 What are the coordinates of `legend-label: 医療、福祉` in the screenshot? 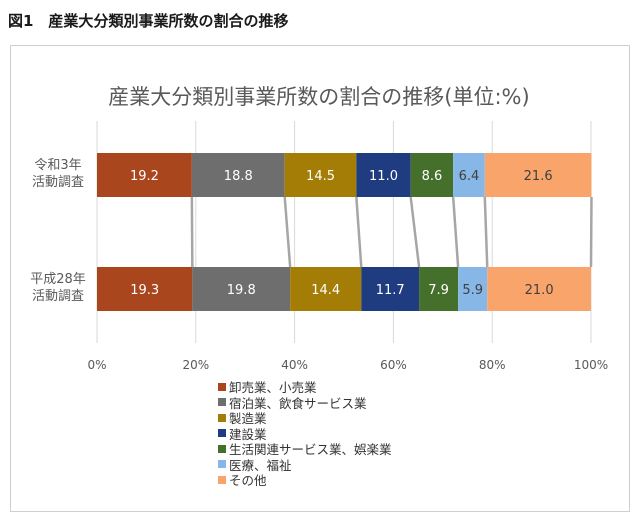 It's located at (260, 465).